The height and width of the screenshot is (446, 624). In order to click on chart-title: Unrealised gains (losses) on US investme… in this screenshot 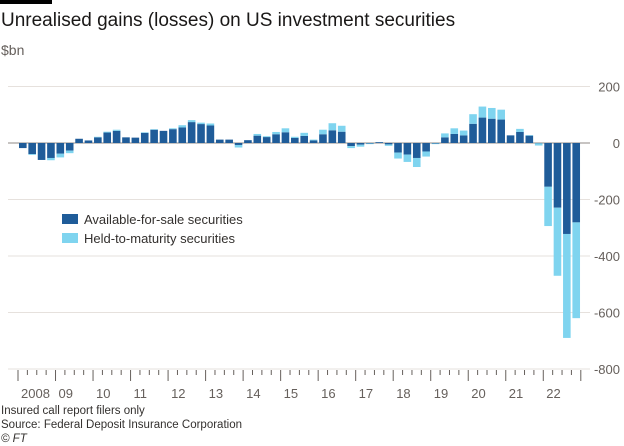, I will do `click(228, 20)`.